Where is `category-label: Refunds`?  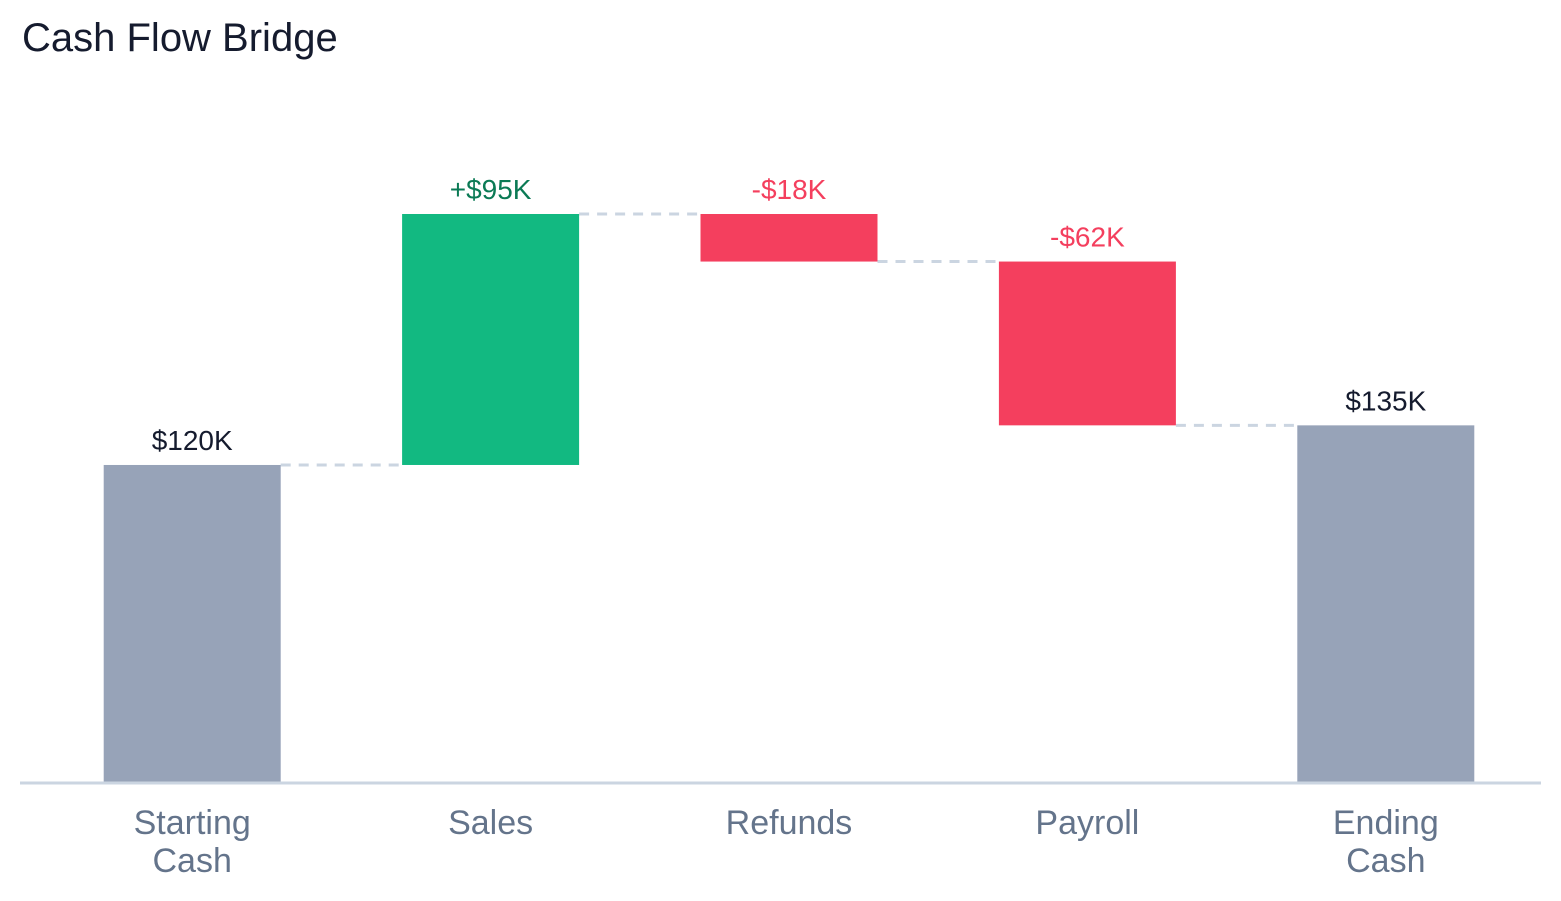 category-label: Refunds is located at coordinates (789, 823).